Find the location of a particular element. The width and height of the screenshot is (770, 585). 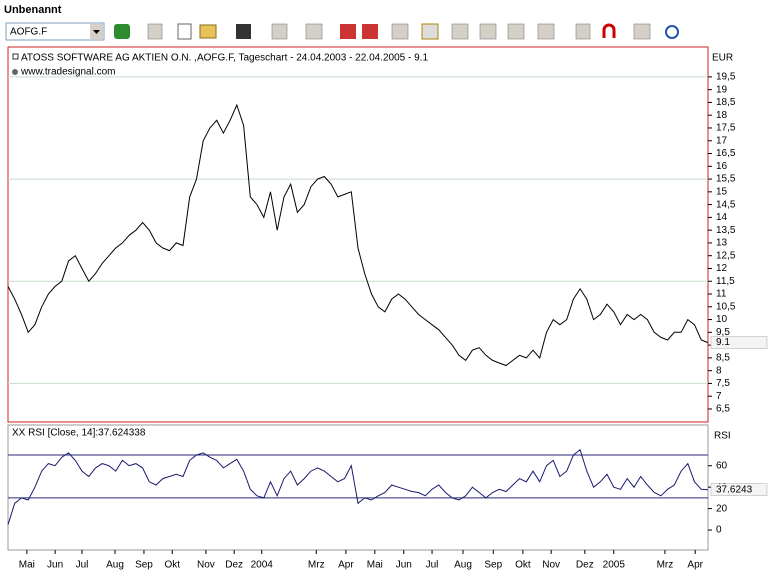

rsi-title: XX RSI [Close, 14]:37.624338 is located at coordinates (79, 433).